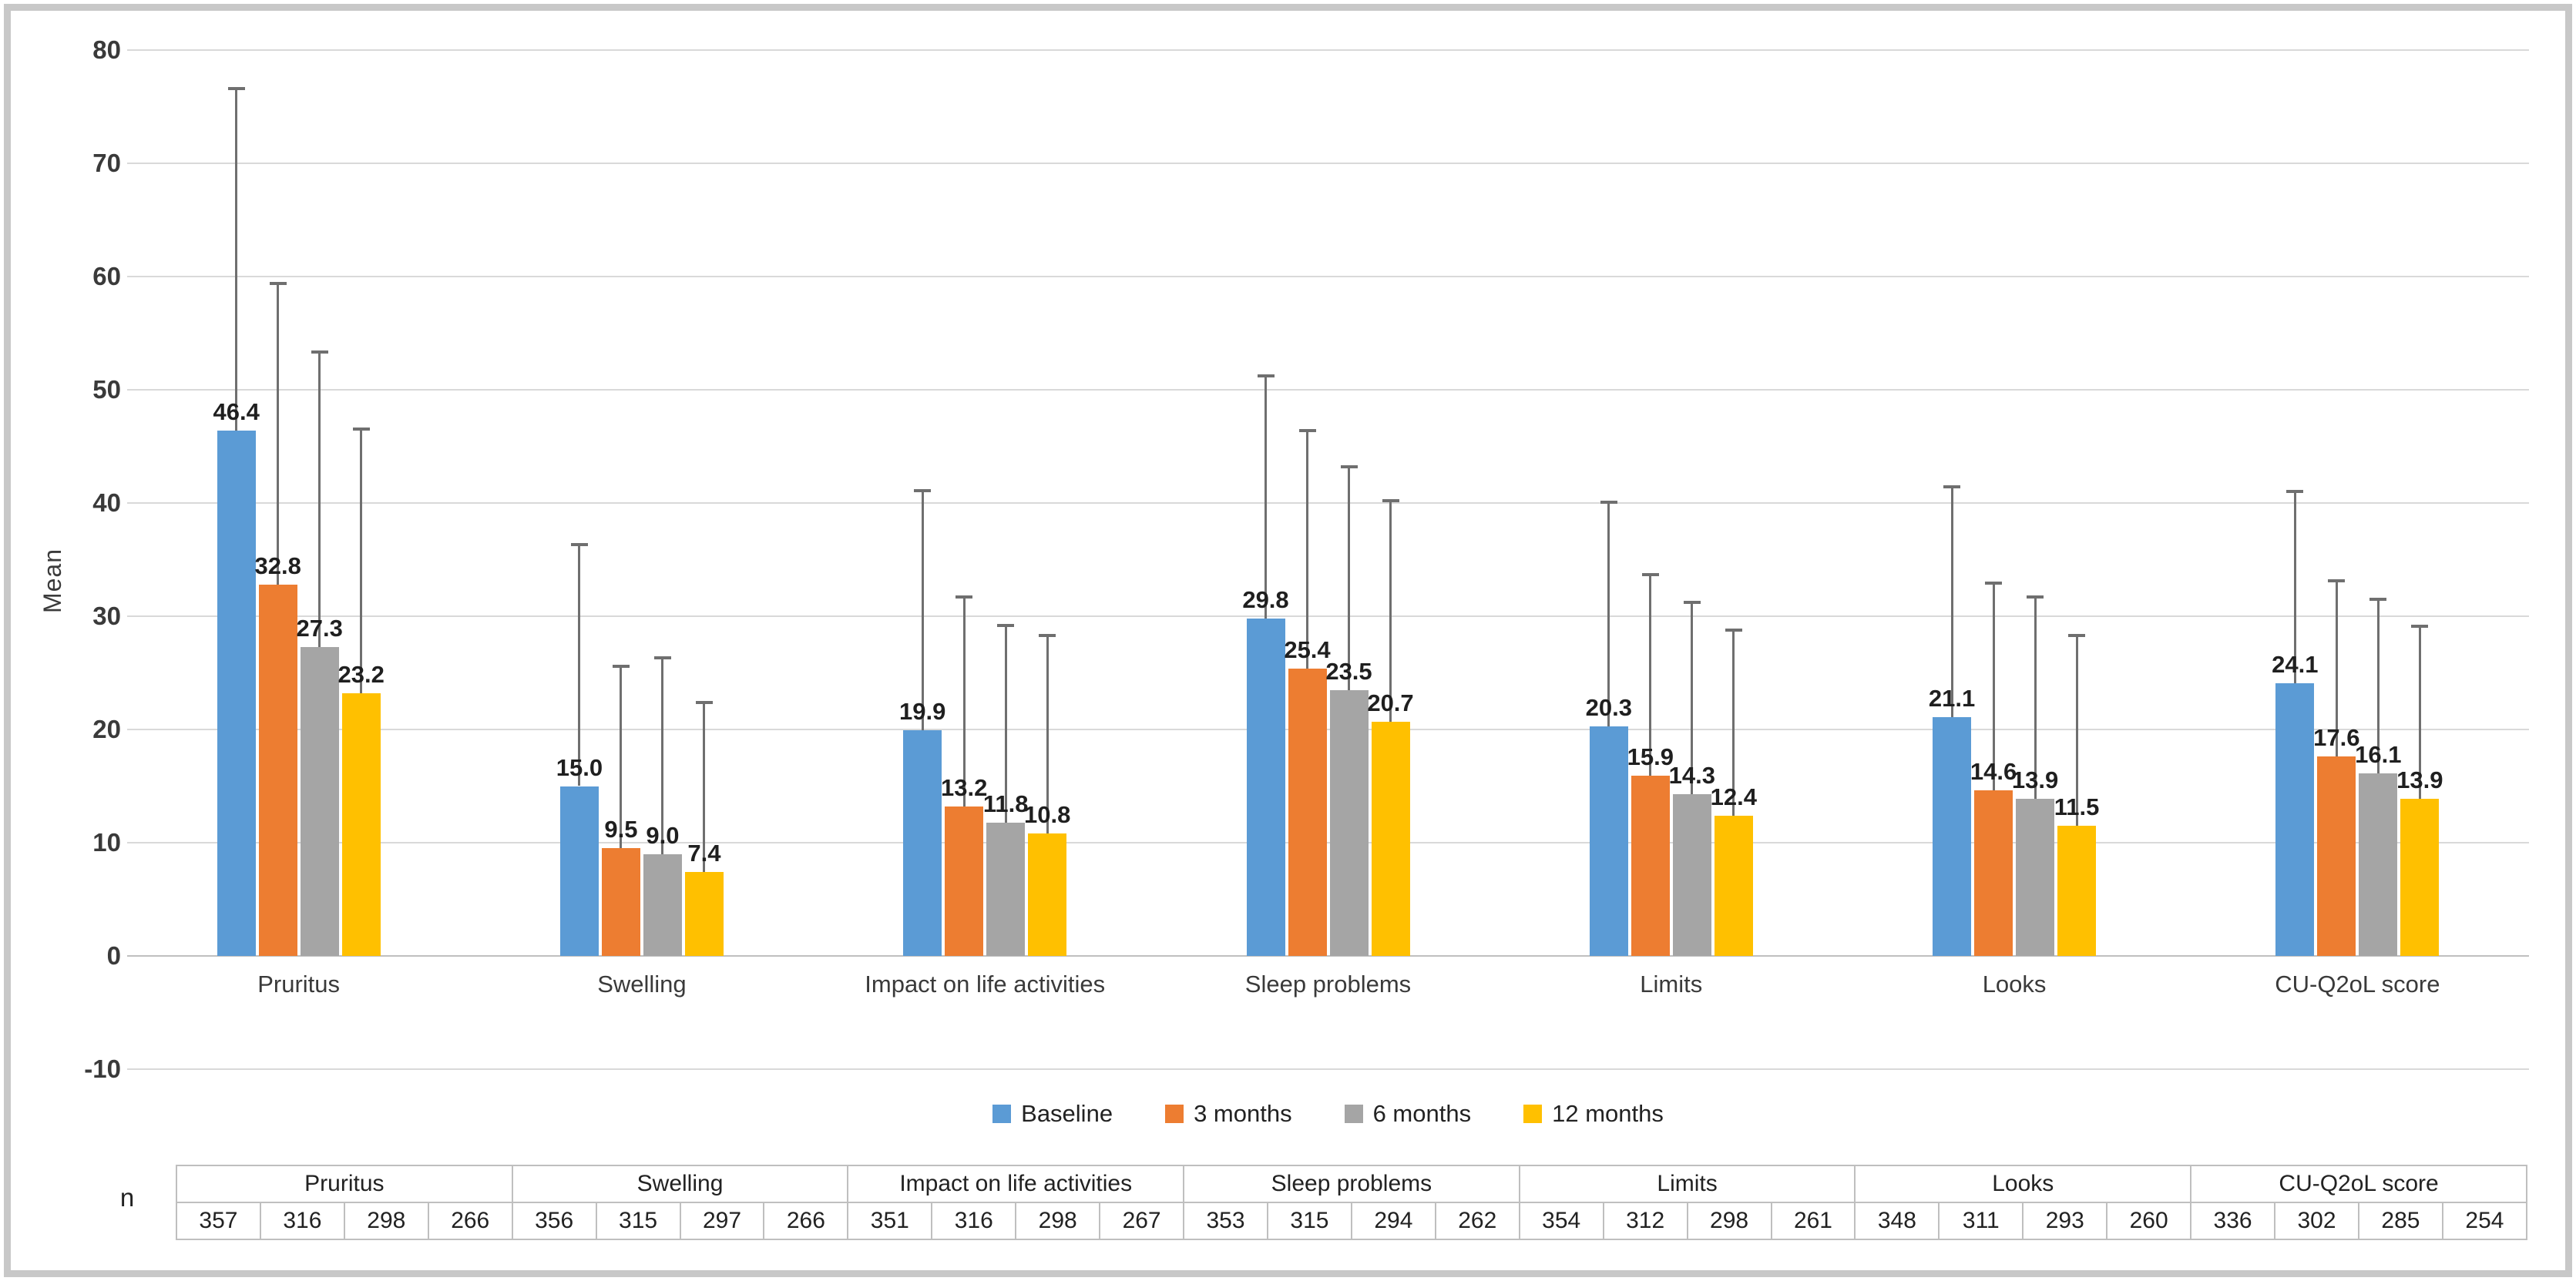  Describe the element at coordinates (1351, 1184) in the screenshot. I see `n-table-header-sleep-problems: Sleep problems` at that location.